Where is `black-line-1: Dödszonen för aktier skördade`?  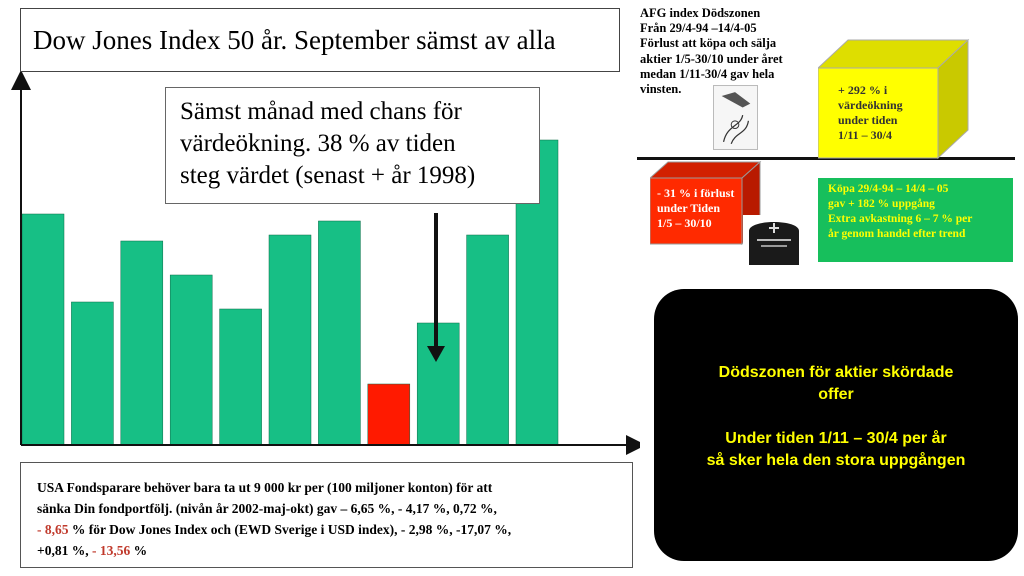
black-line-1: Dödszonen för aktier skördade is located at coordinates (836, 372).